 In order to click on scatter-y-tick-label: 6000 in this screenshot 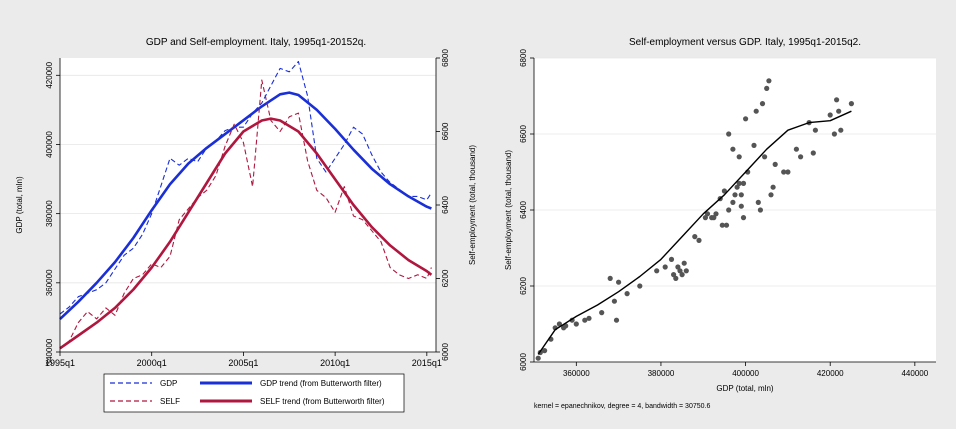, I will do `click(523, 362)`.